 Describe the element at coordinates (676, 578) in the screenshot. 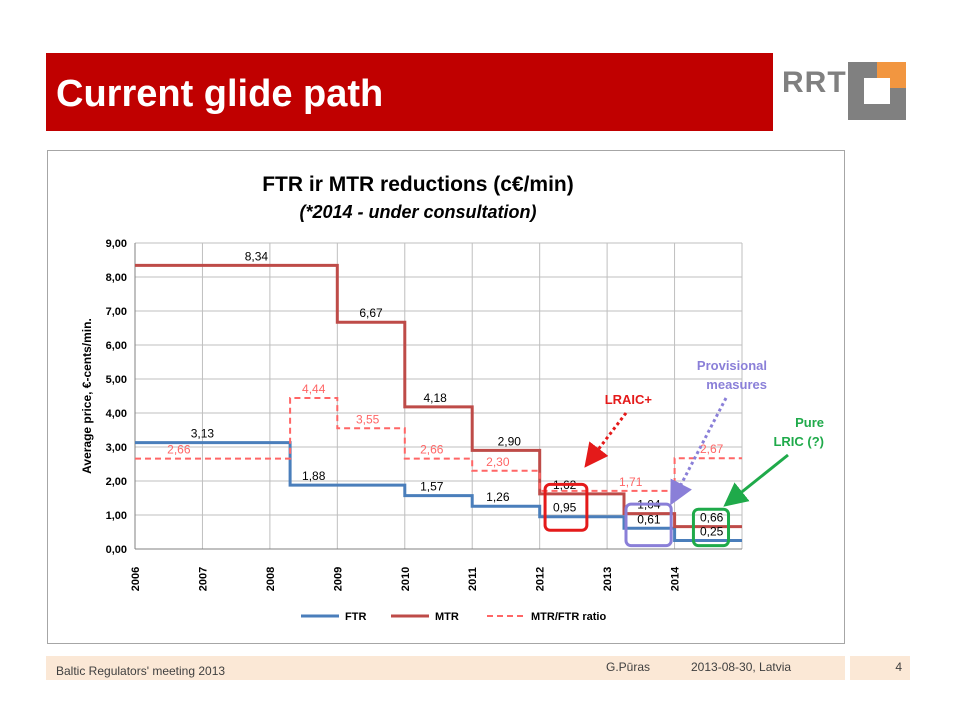

I see `x-tick-label: 2014` at that location.